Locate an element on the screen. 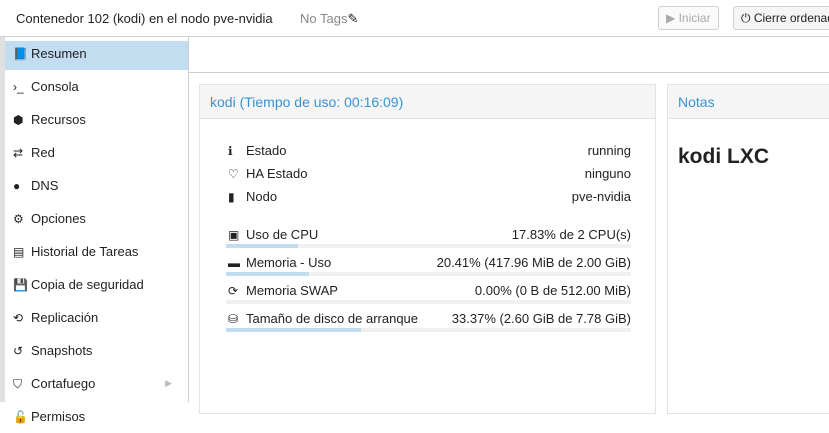 This screenshot has height=433, width=829. sidebar-item-dns: ● DNS is located at coordinates (96, 187).